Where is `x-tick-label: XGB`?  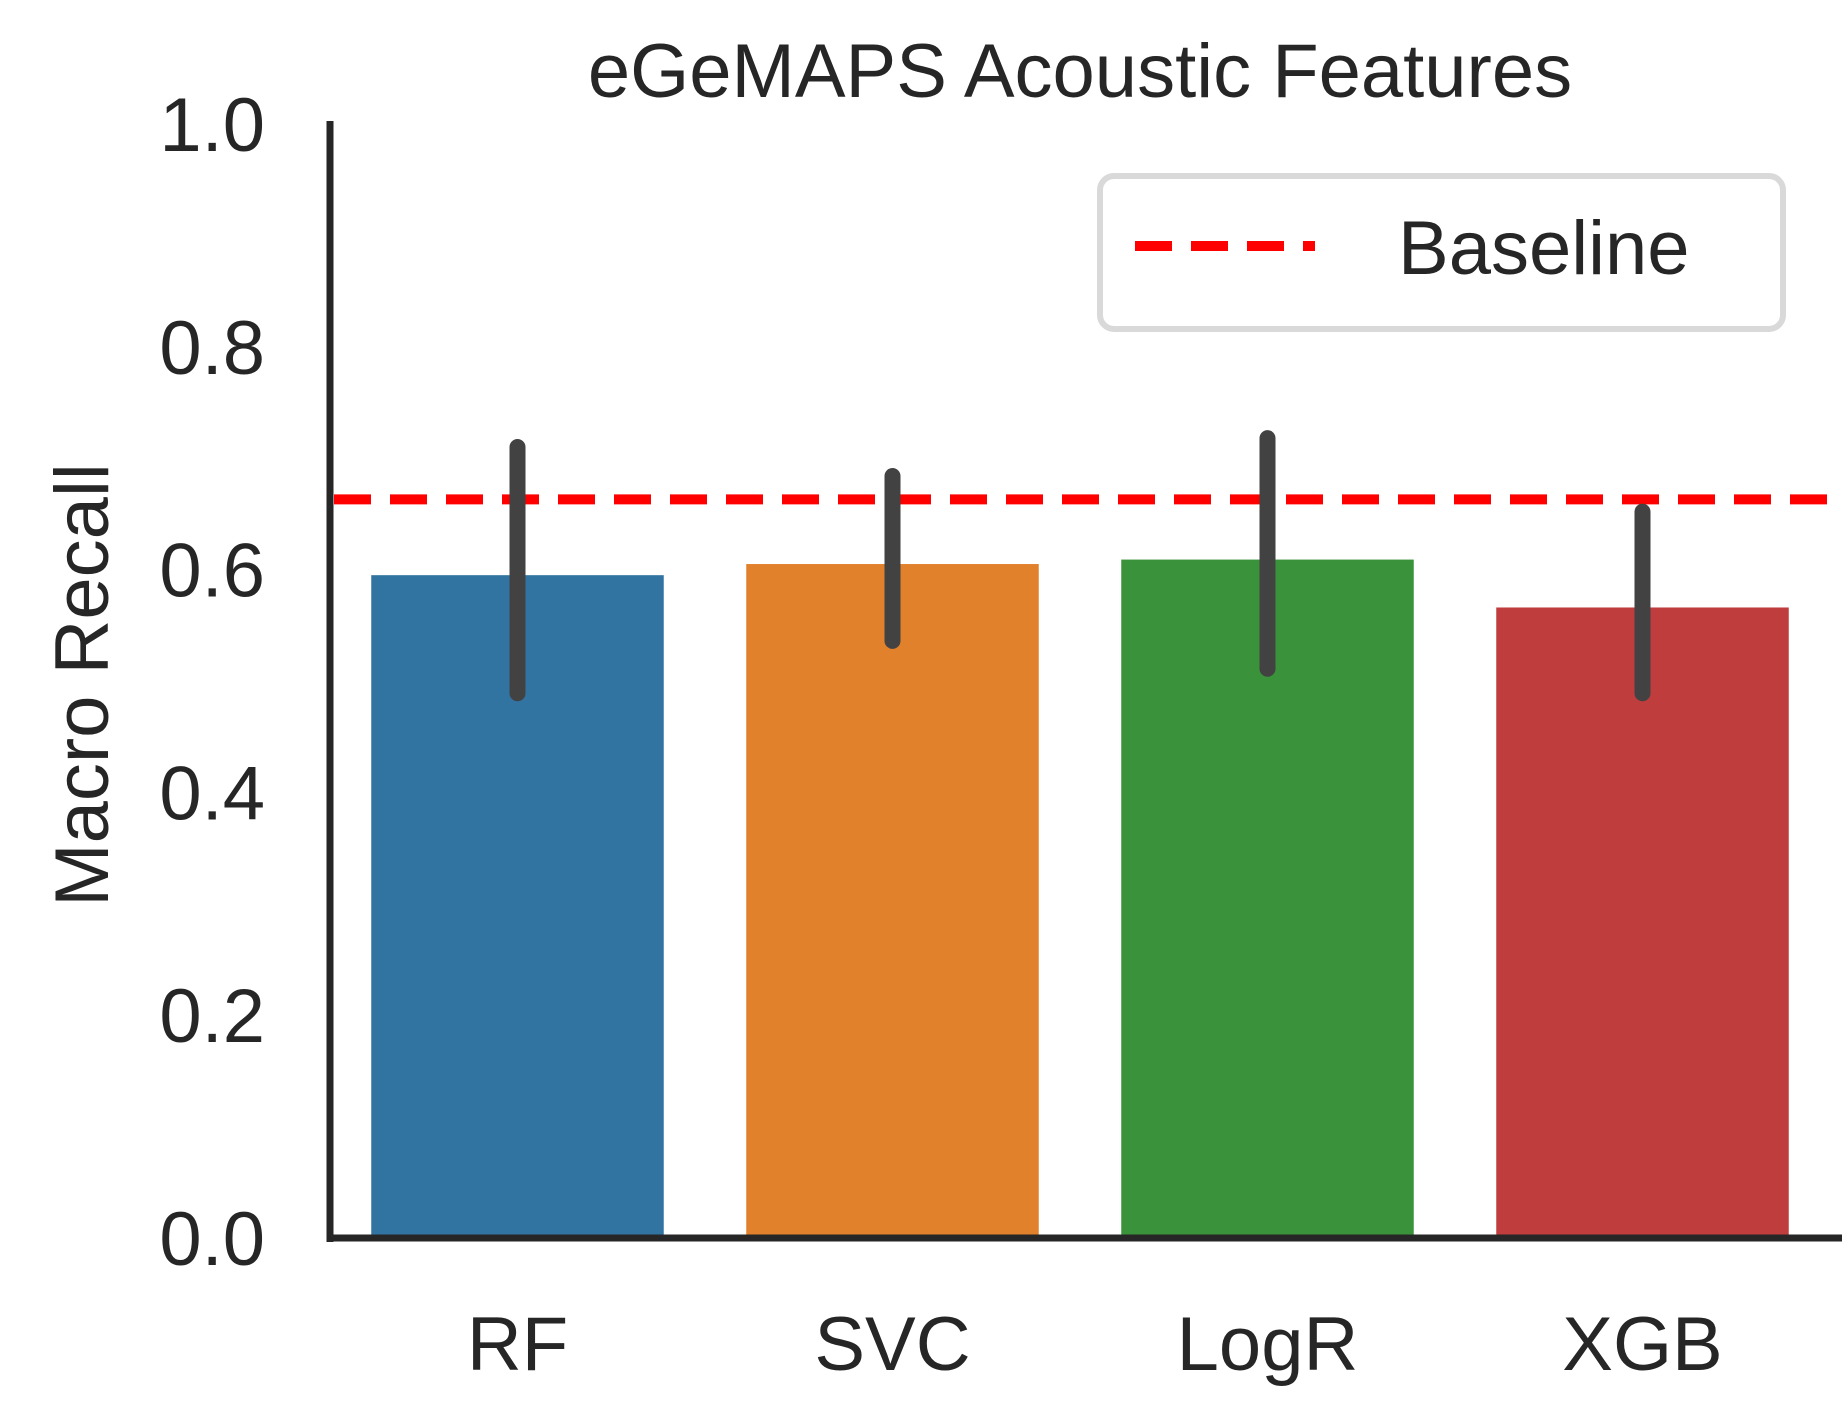
x-tick-label: XGB is located at coordinates (1642, 1344).